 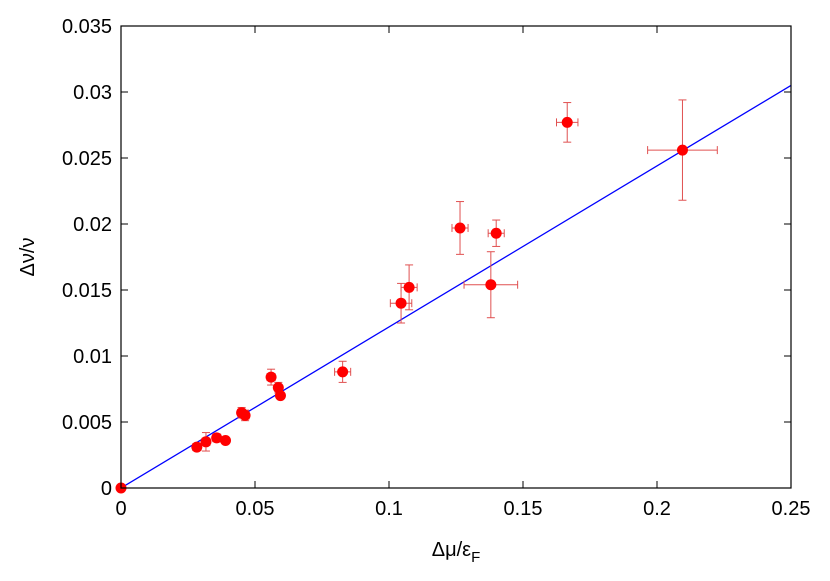 I want to click on x-axis-label-subscript: F, so click(x=475, y=557).